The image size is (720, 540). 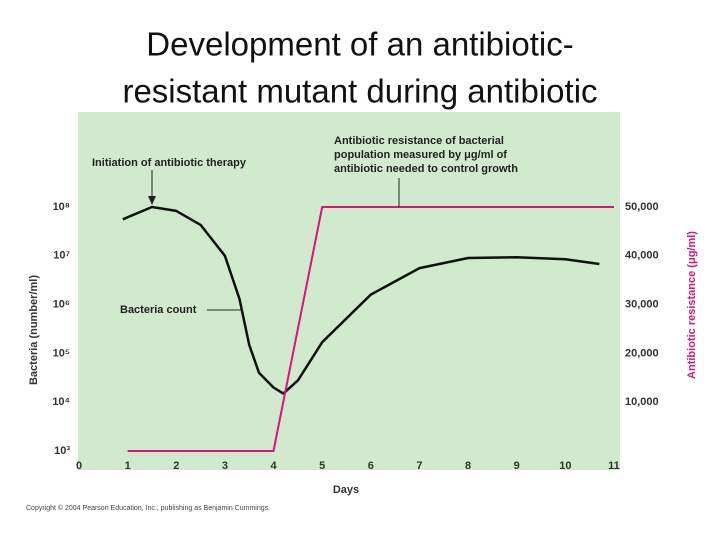 I want to click on y2-tick-label: 10,000, so click(x=642, y=402).